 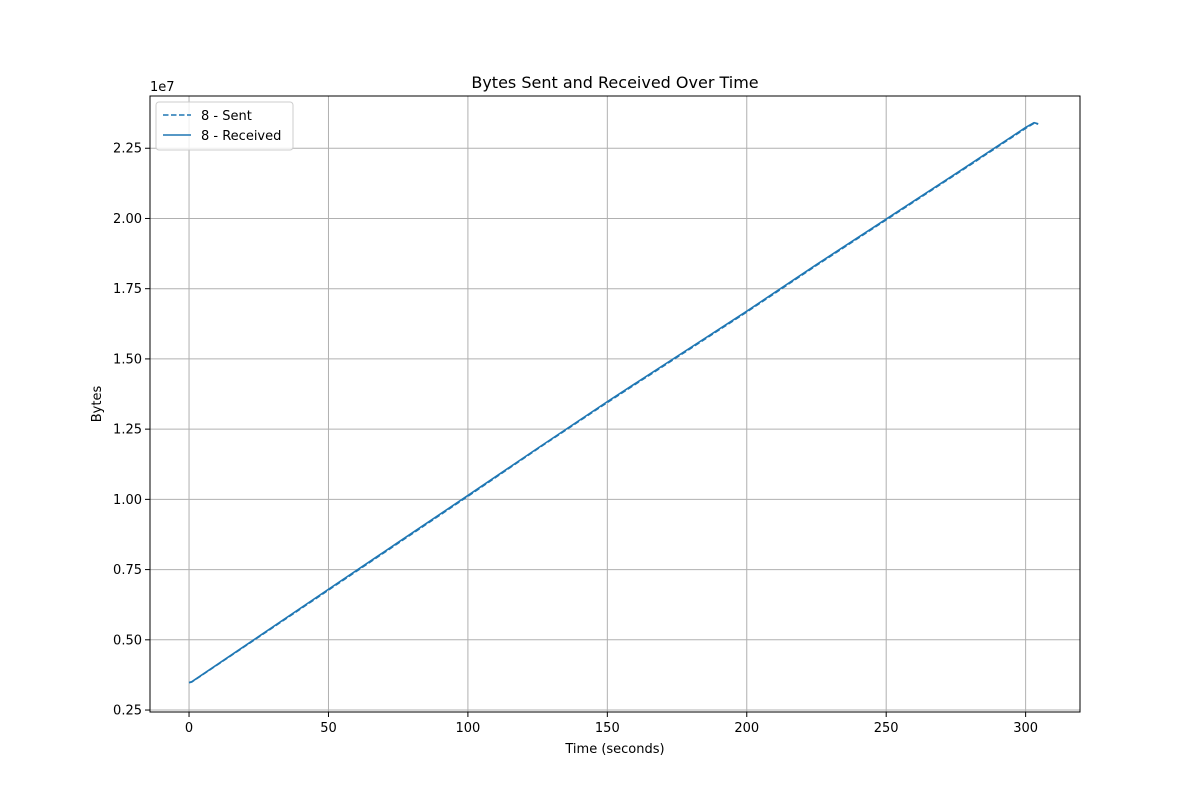 I want to click on x-axis: 0 50 100 150 200 250 300, so click(x=611, y=724).